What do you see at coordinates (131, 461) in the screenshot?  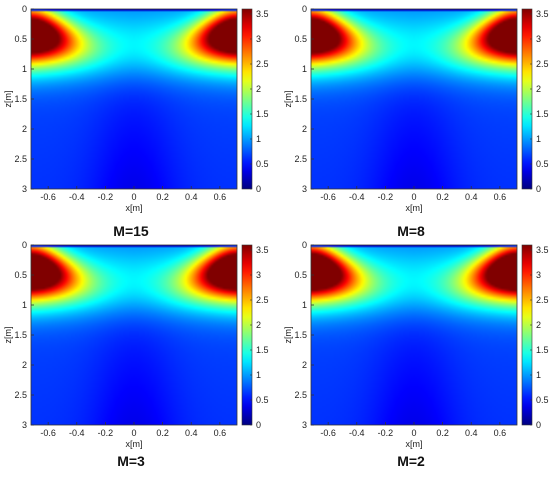 I see `panel-title: M=3` at bounding box center [131, 461].